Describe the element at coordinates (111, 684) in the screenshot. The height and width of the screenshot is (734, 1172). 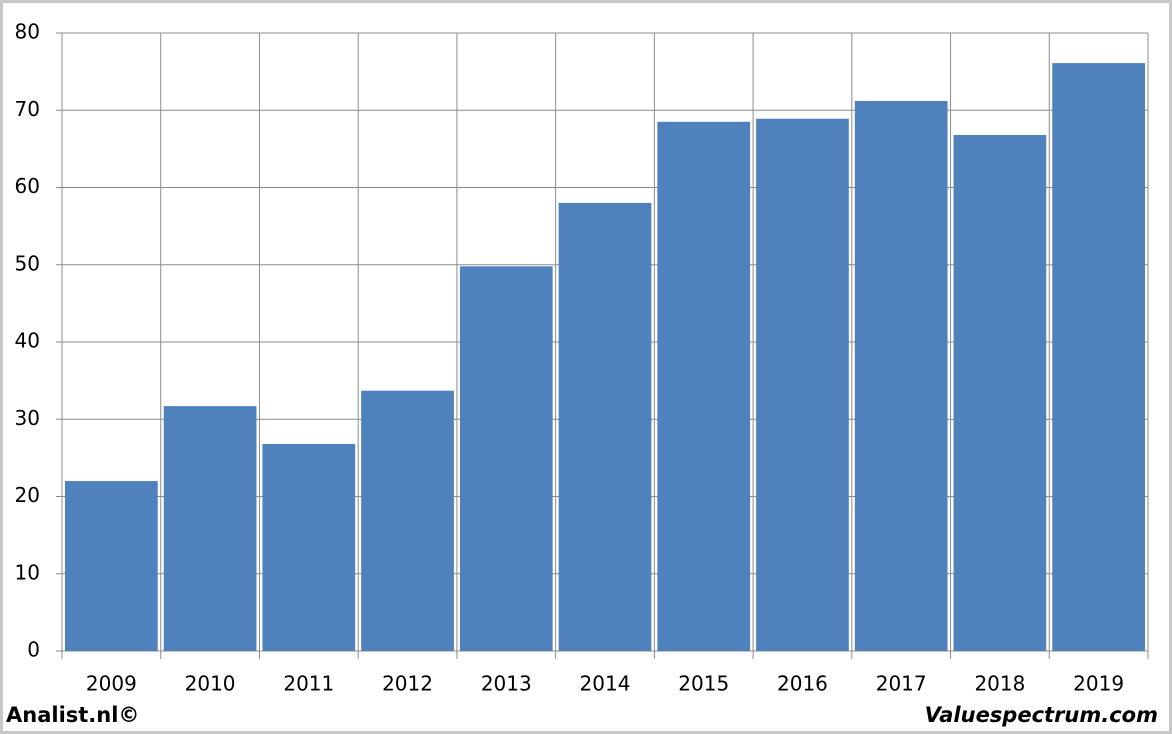
I see `x-tick-label: 2009` at that location.